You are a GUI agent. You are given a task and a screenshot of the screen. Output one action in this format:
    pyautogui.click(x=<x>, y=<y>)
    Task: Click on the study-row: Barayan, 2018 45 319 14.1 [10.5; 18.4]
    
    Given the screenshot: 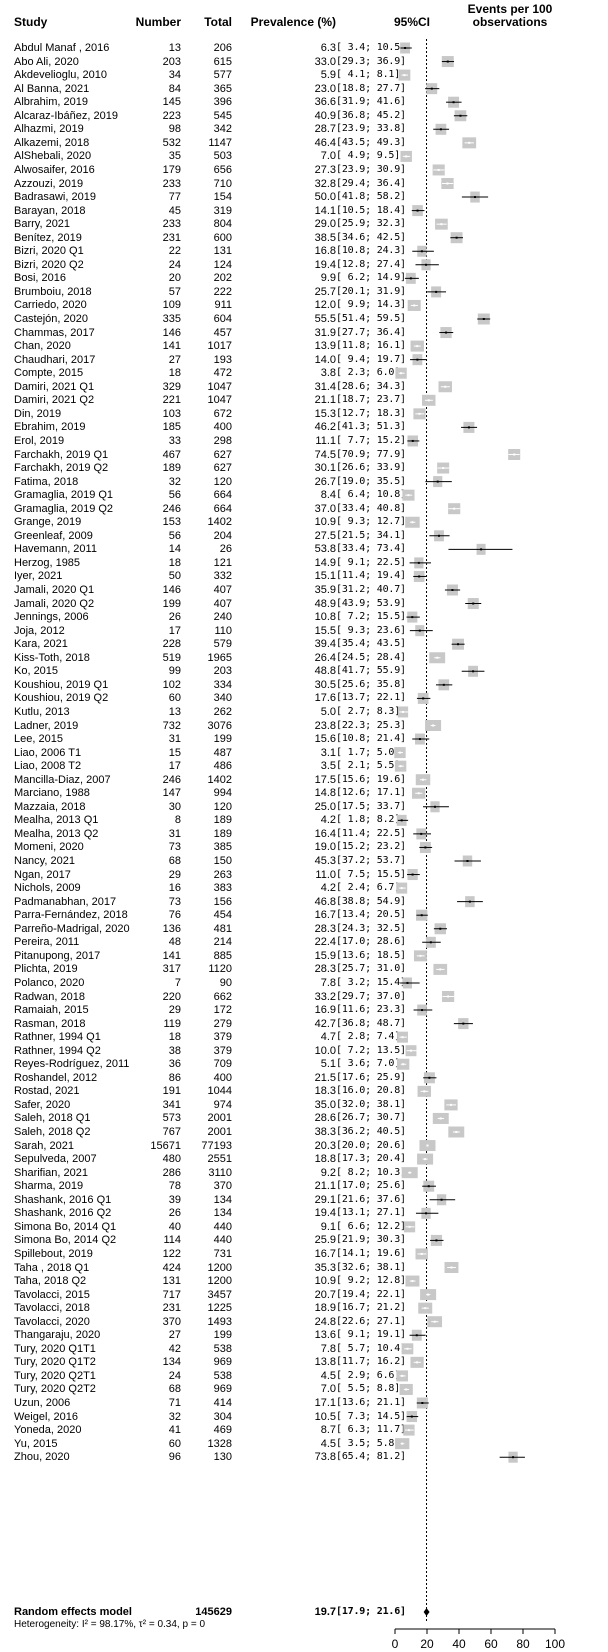 What is the action you would take?
    pyautogui.click(x=304, y=211)
    